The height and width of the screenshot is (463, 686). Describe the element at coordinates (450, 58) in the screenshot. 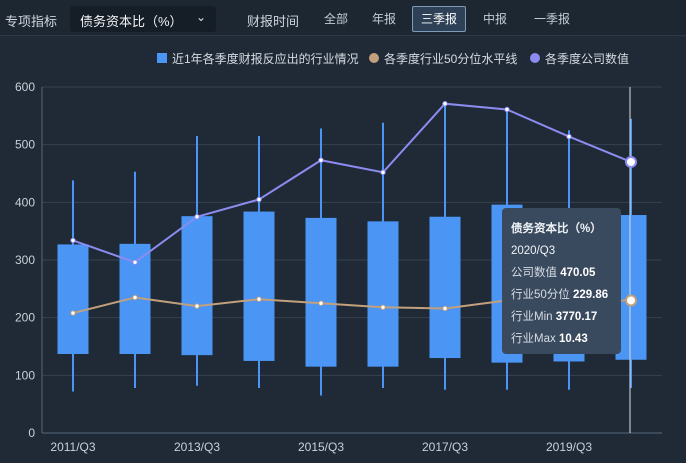

I see `legend-label: 各季度行业50分位水平线` at that location.